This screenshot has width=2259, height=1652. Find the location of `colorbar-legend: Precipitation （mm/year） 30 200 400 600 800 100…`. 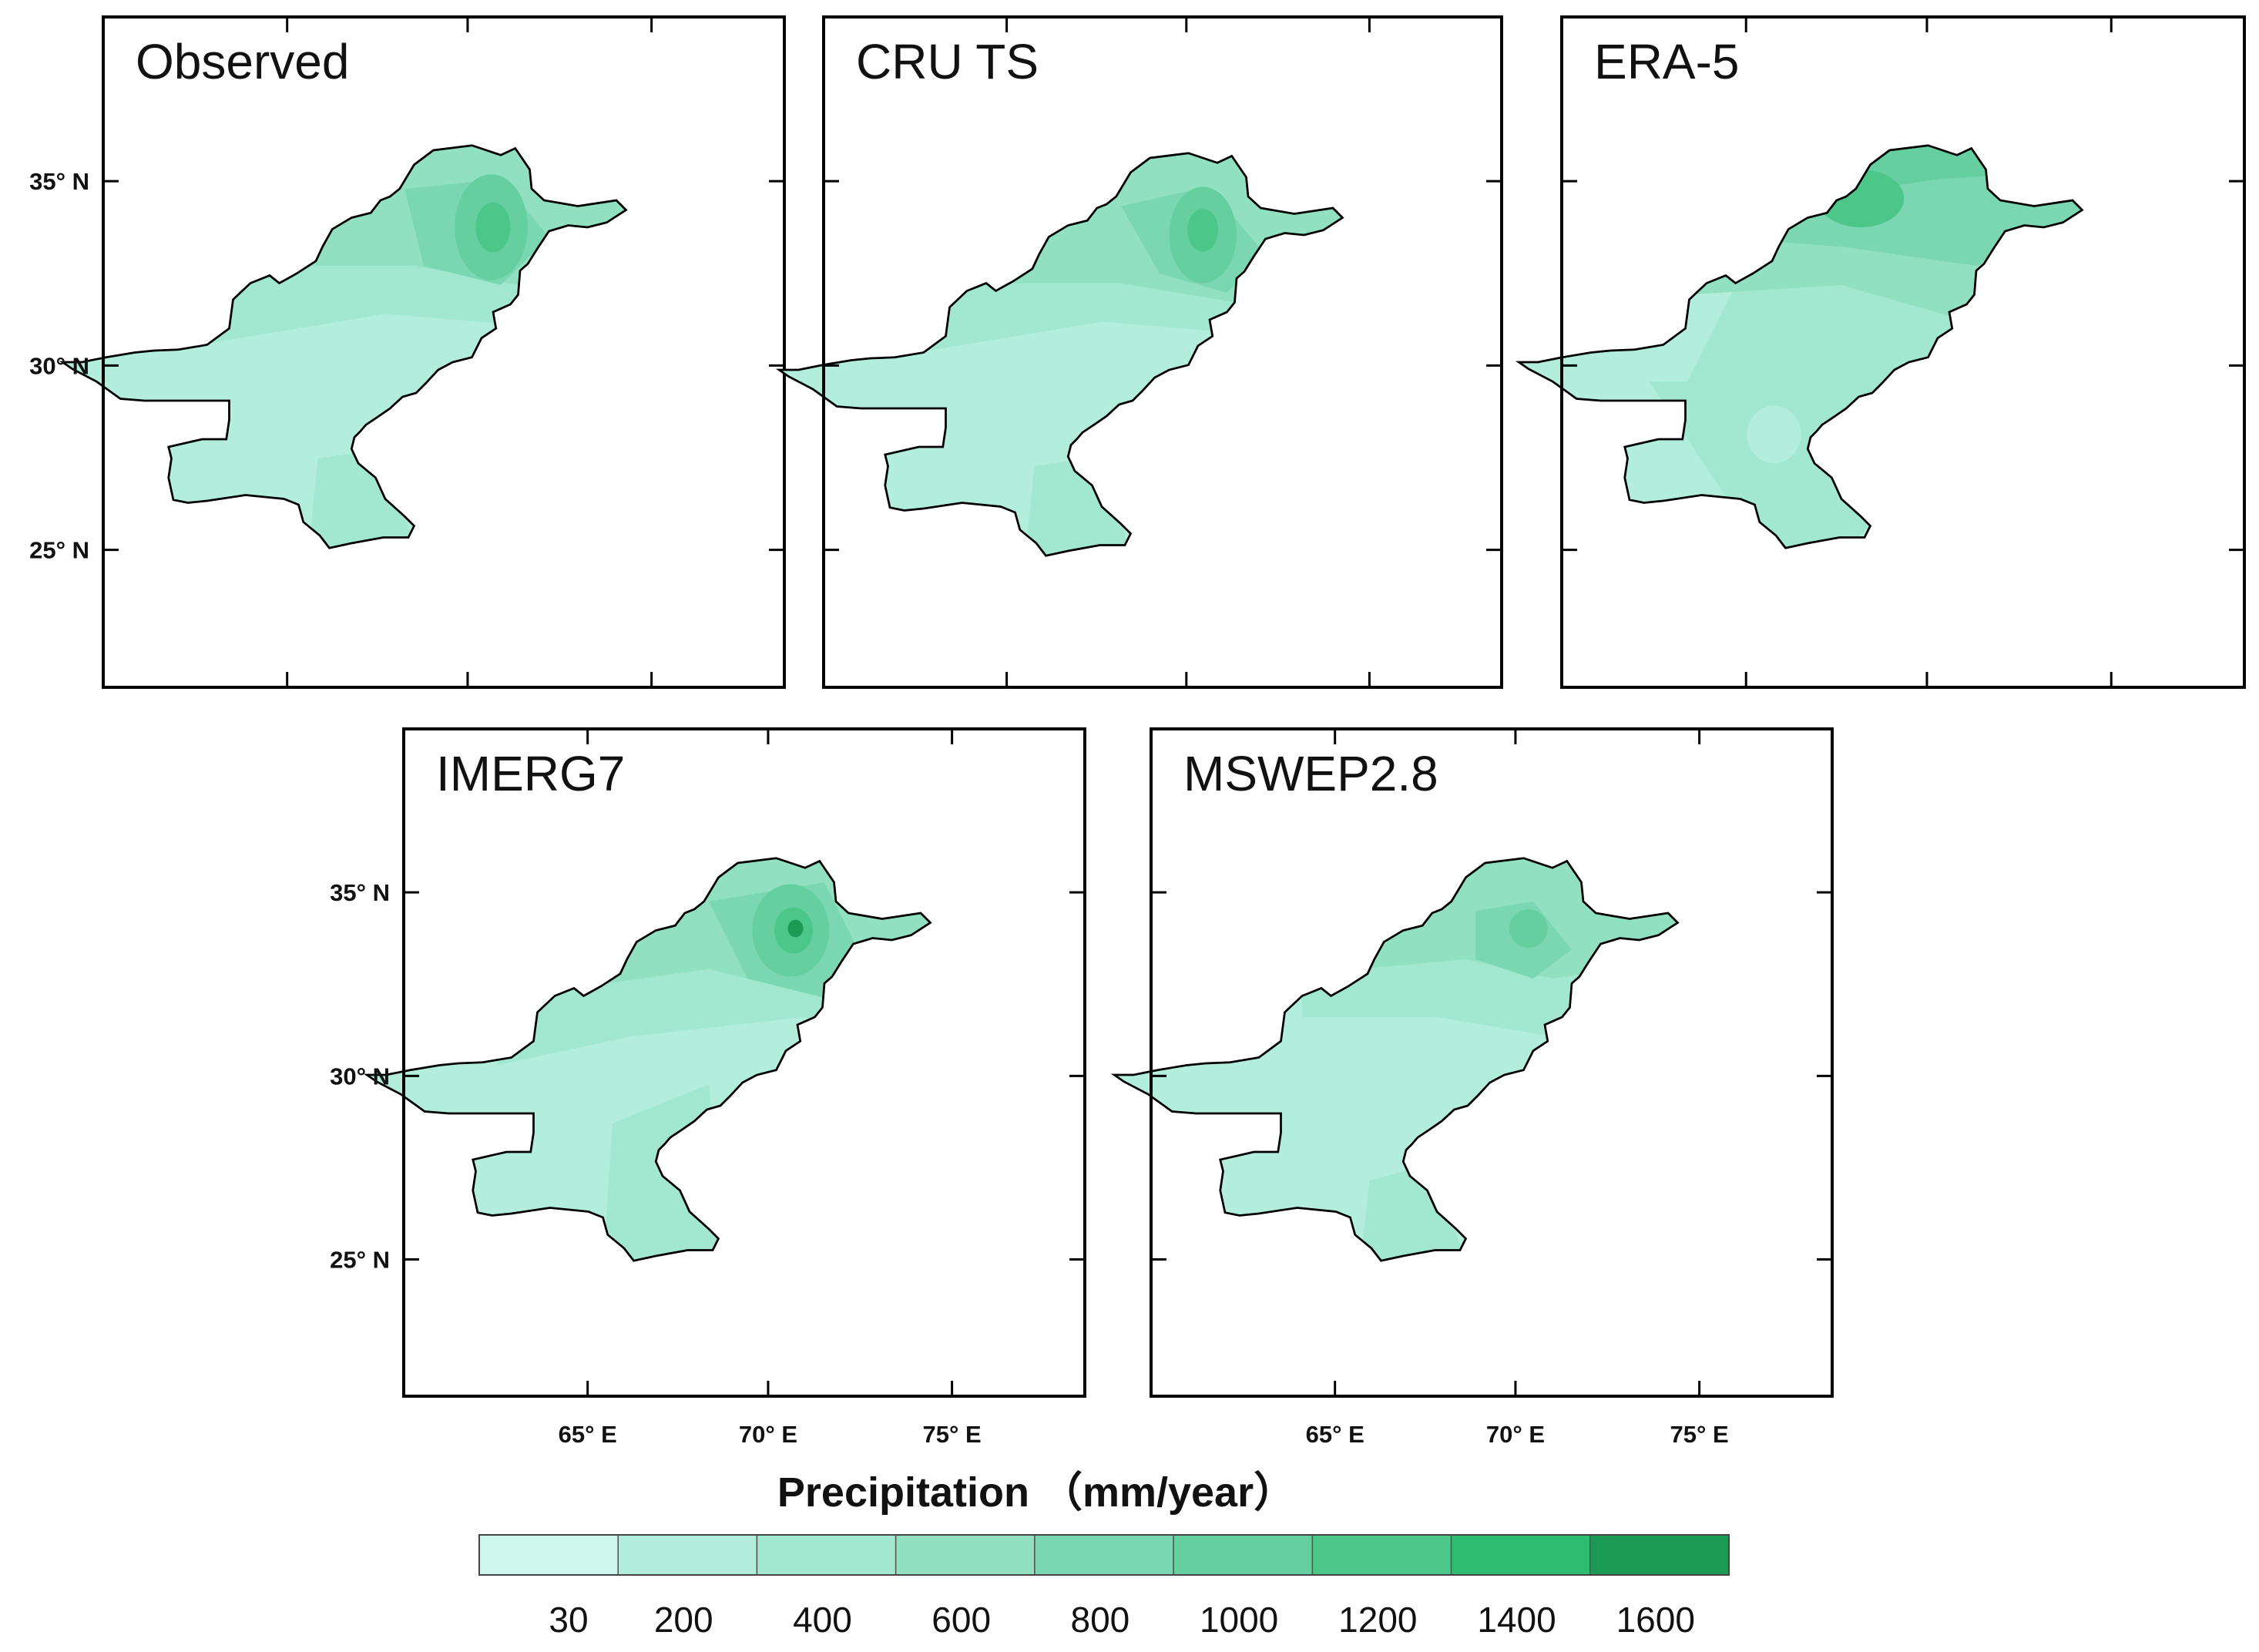

colorbar-legend: Precipitation （mm/year） 30 200 400 600 800 100… is located at coordinates (1104, 1554).